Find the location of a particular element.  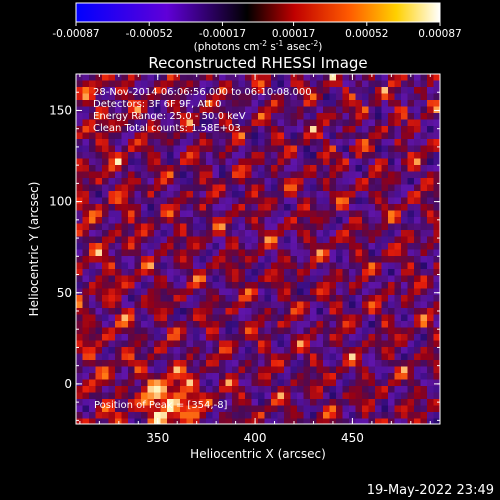

colorbar-tick-label: 0.00052 is located at coordinates (366, 34).